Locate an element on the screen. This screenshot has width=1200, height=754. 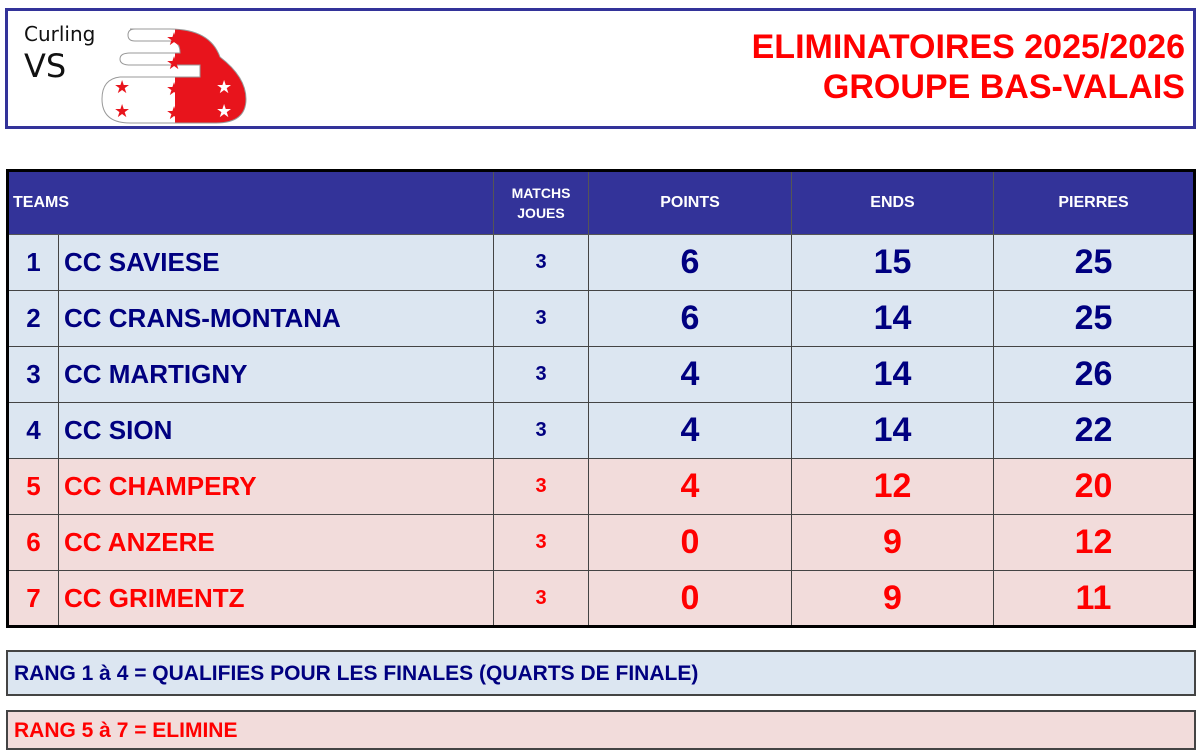
table-header-row: TEAMS MATCHS JOUES POINTS ENDS PIERRES is located at coordinates (601, 202).